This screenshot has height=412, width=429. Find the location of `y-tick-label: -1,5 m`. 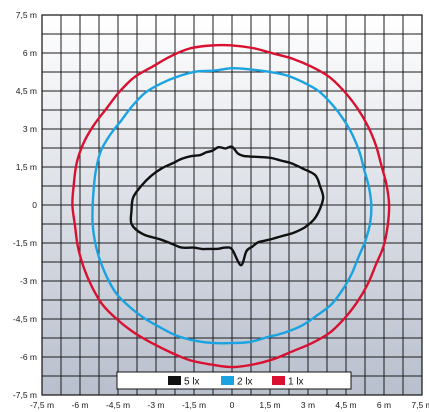

y-tick-label: -1,5 m is located at coordinates (25, 243).